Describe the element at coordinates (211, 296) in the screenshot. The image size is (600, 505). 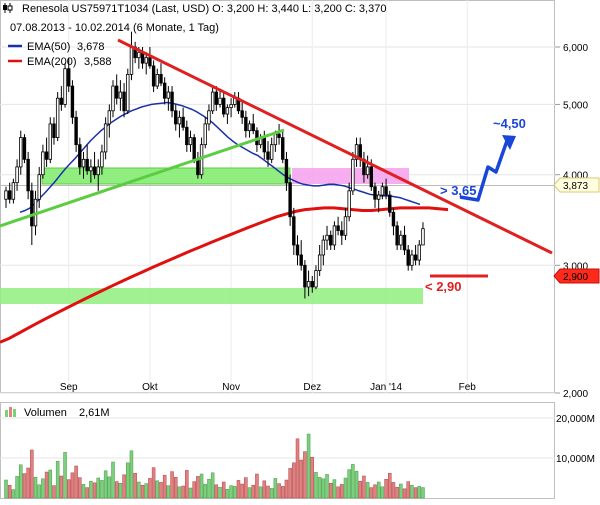
I see `support-zone-bottom` at that location.